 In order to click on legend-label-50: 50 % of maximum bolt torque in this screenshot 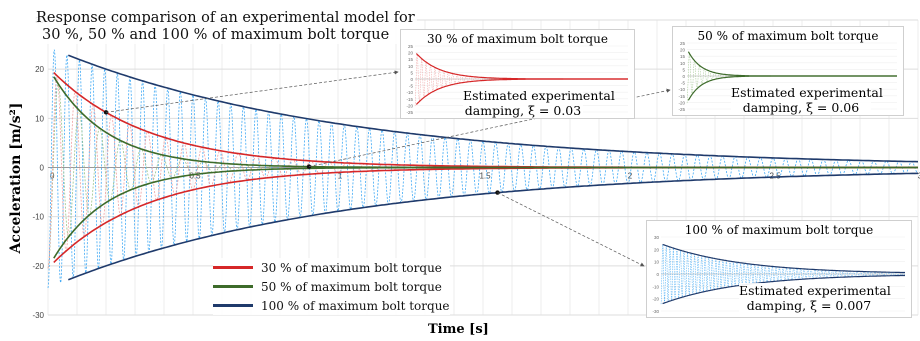, I will do `click(351, 286)`.